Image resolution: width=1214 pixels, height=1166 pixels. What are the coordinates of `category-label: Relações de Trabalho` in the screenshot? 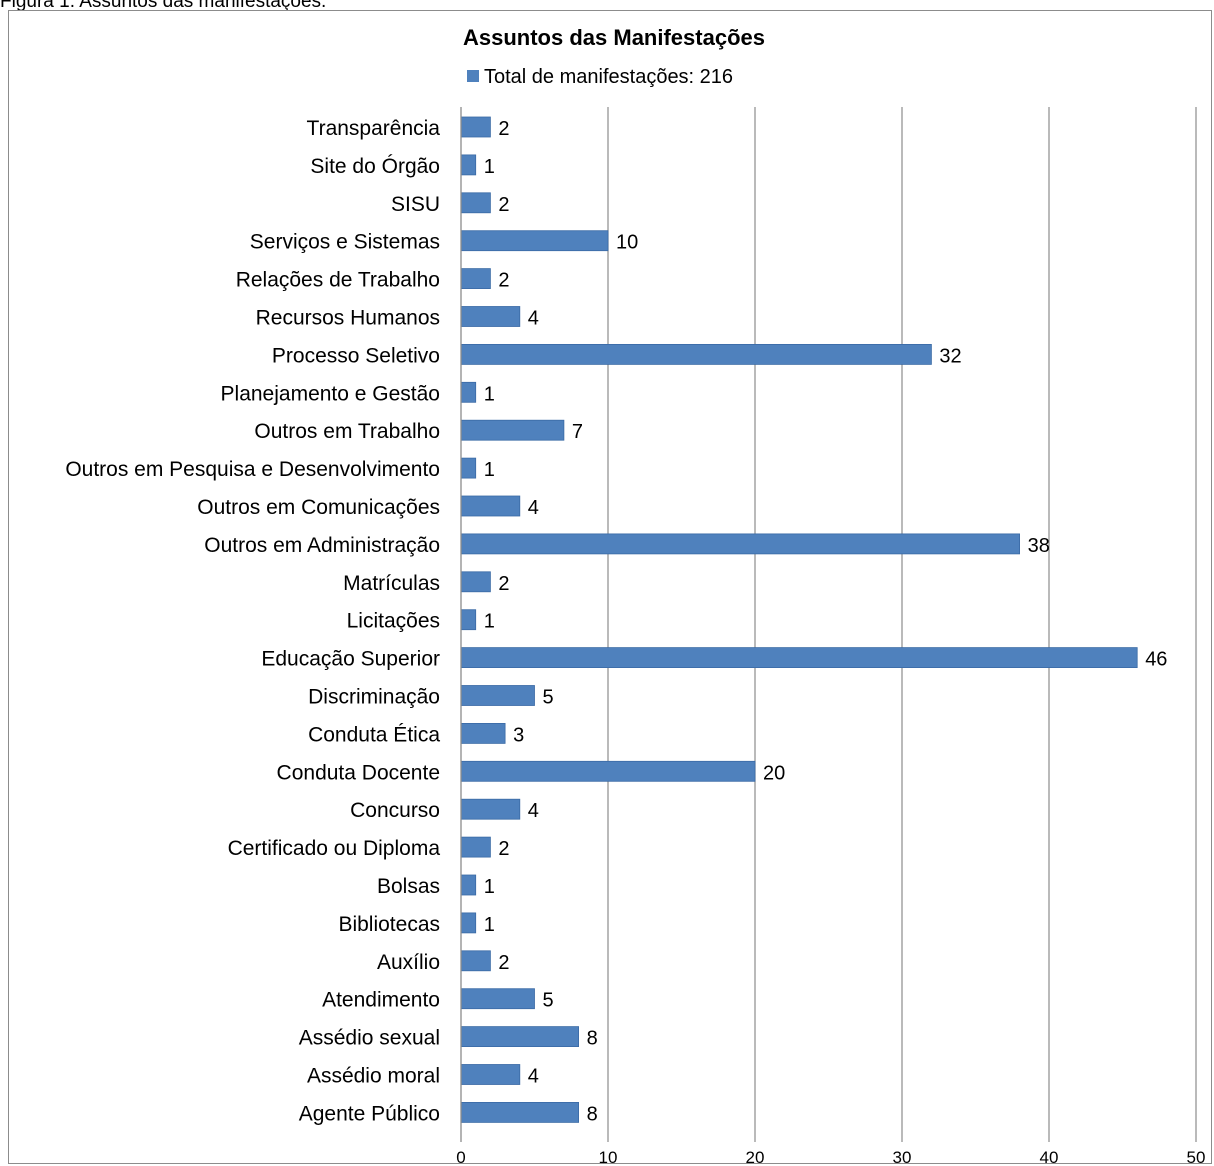 It's located at (338, 280).